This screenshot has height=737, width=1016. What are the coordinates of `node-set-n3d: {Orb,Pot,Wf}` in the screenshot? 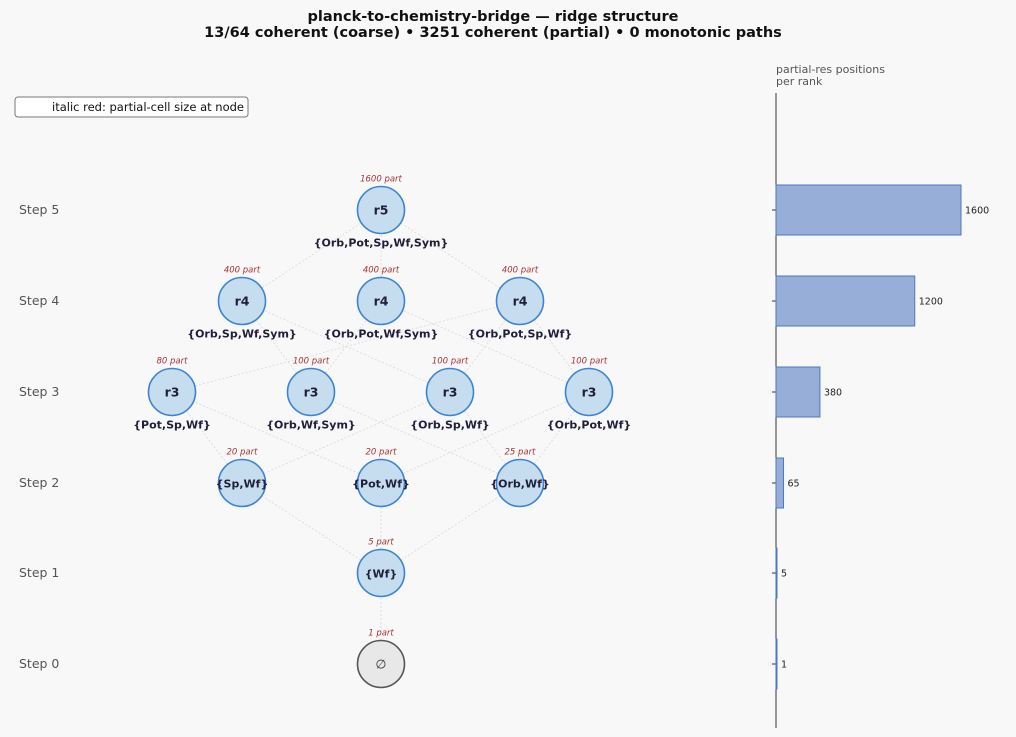 It's located at (589, 425).